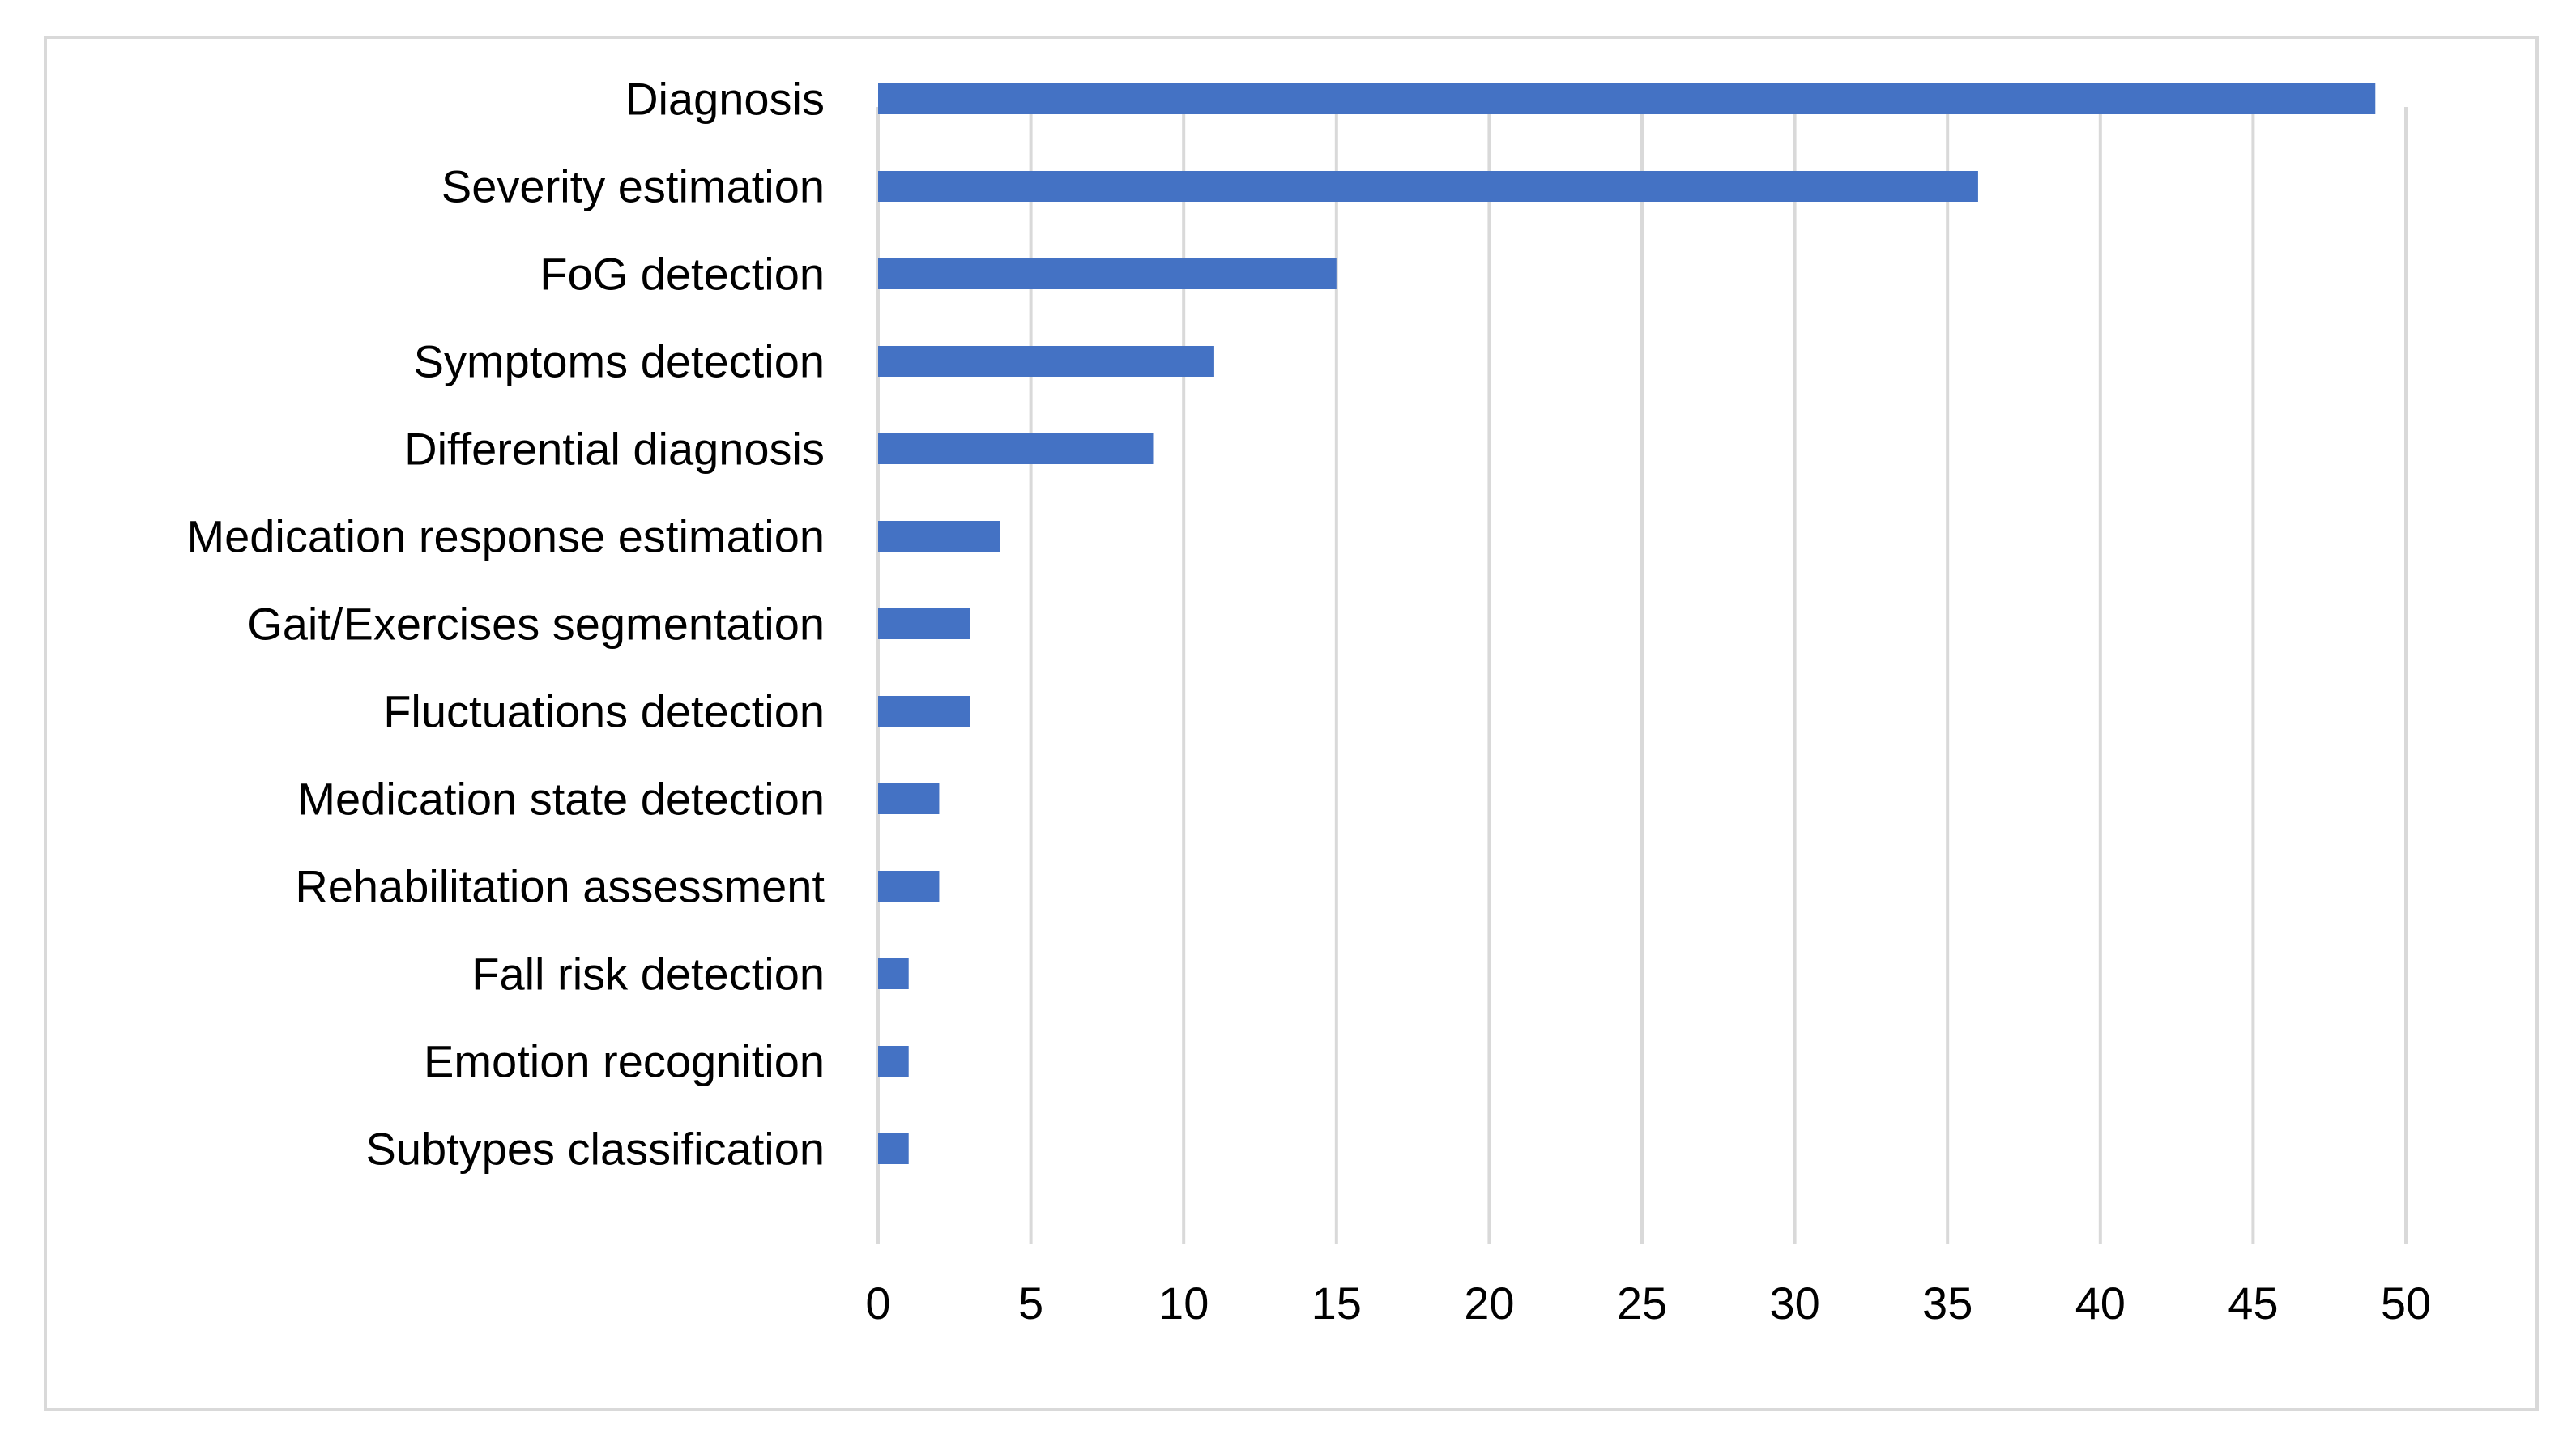 This screenshot has width=2576, height=1442. What do you see at coordinates (561, 799) in the screenshot?
I see `category-label: Medication state detection` at bounding box center [561, 799].